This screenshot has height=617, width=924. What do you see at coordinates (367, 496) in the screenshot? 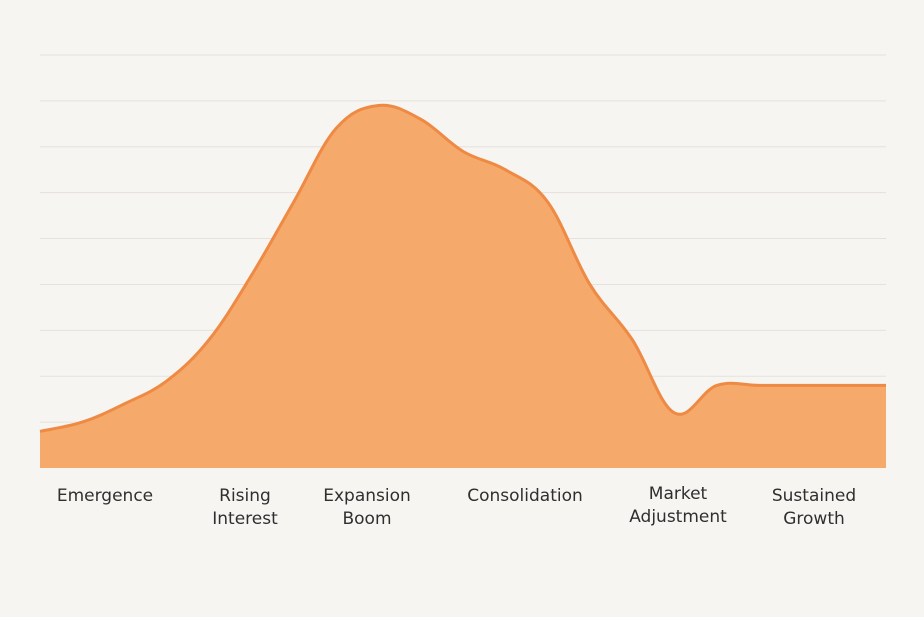
I see `x-axis-label-line: Expansion` at bounding box center [367, 496].